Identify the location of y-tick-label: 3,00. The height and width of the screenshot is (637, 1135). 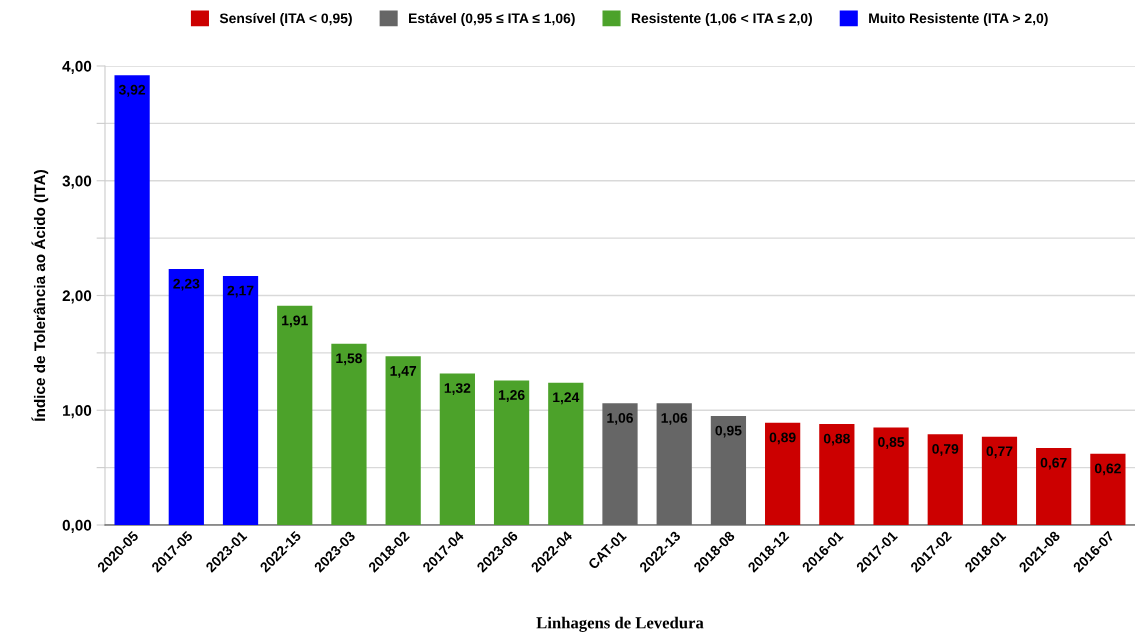
(77, 182).